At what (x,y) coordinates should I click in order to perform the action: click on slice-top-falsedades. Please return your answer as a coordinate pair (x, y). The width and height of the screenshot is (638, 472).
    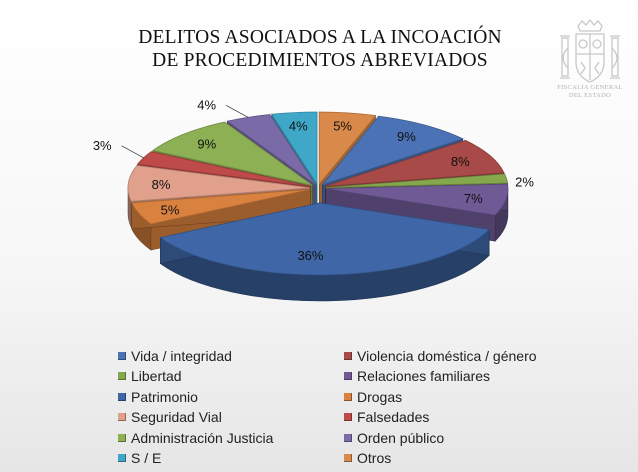
    Looking at the image, I should click on (223, 169).